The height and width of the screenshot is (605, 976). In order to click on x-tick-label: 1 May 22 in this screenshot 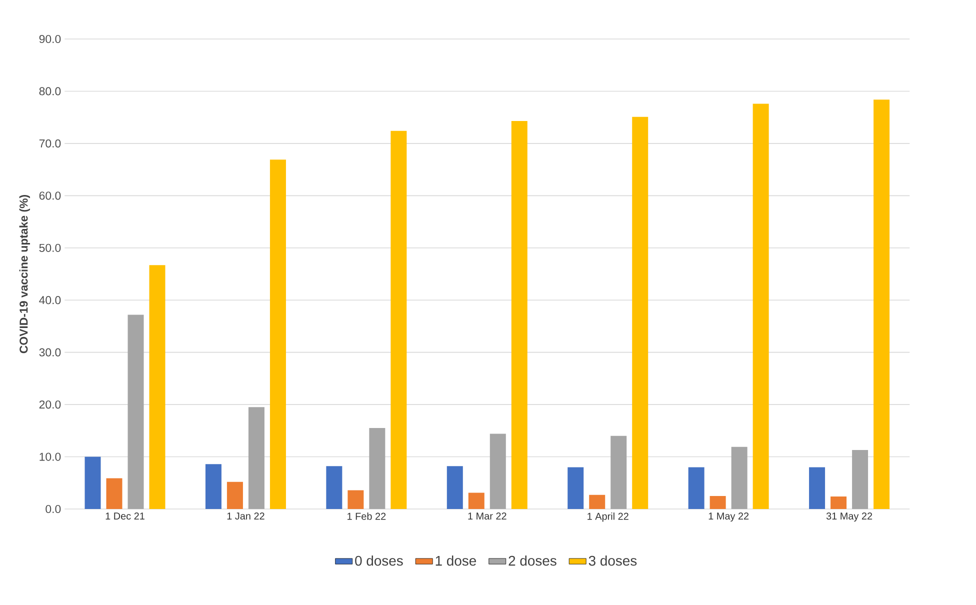, I will do `click(728, 517)`.